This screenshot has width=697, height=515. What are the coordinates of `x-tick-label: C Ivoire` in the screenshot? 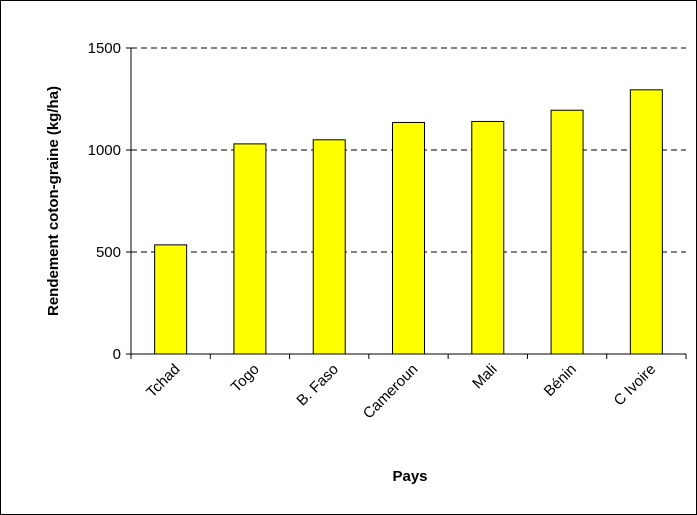 It's located at (635, 385).